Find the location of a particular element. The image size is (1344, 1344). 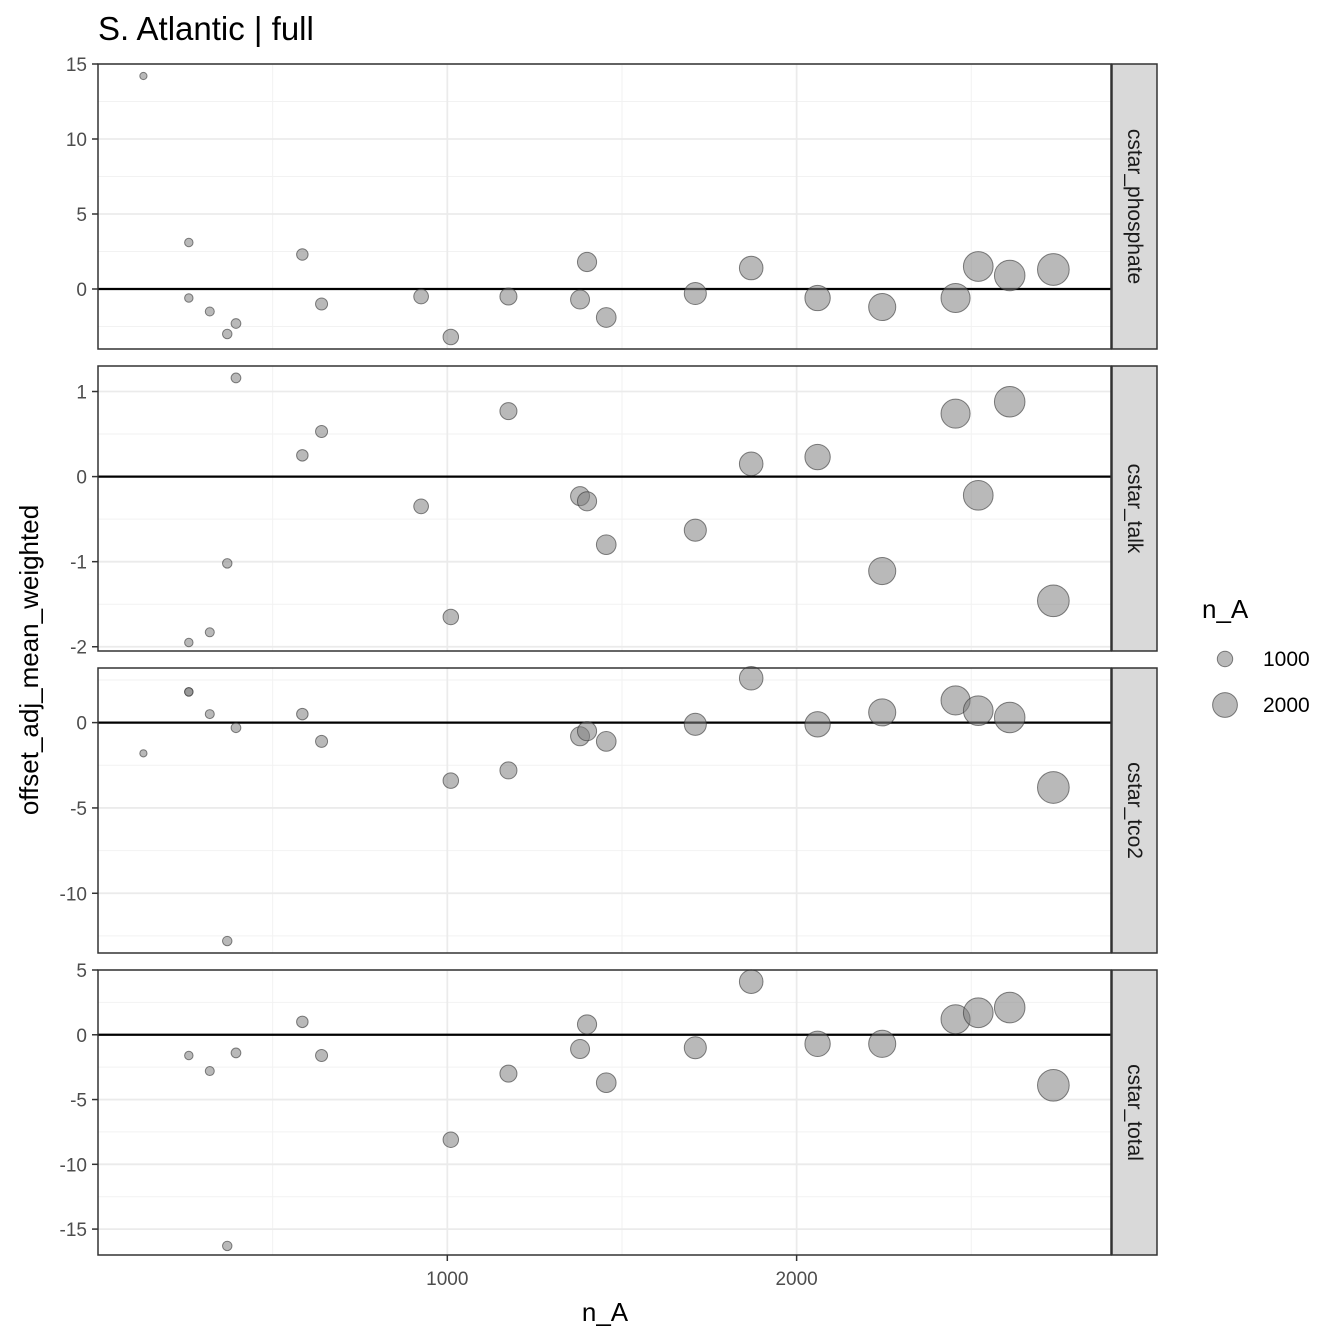

y-axis-title: offset_adj_mean_weighted is located at coordinates (29, 660).